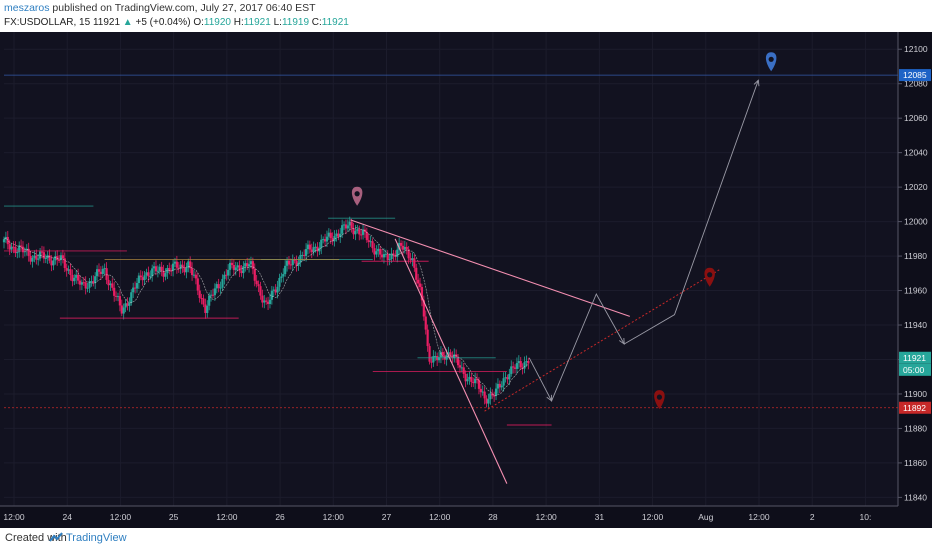 The height and width of the screenshot is (550, 932). Describe the element at coordinates (466, 539) in the screenshot. I see `footer: Created with TradingView` at that location.